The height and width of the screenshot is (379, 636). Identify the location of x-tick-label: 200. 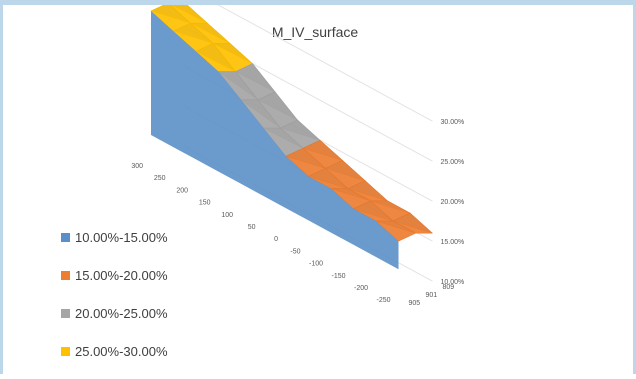
(182, 190).